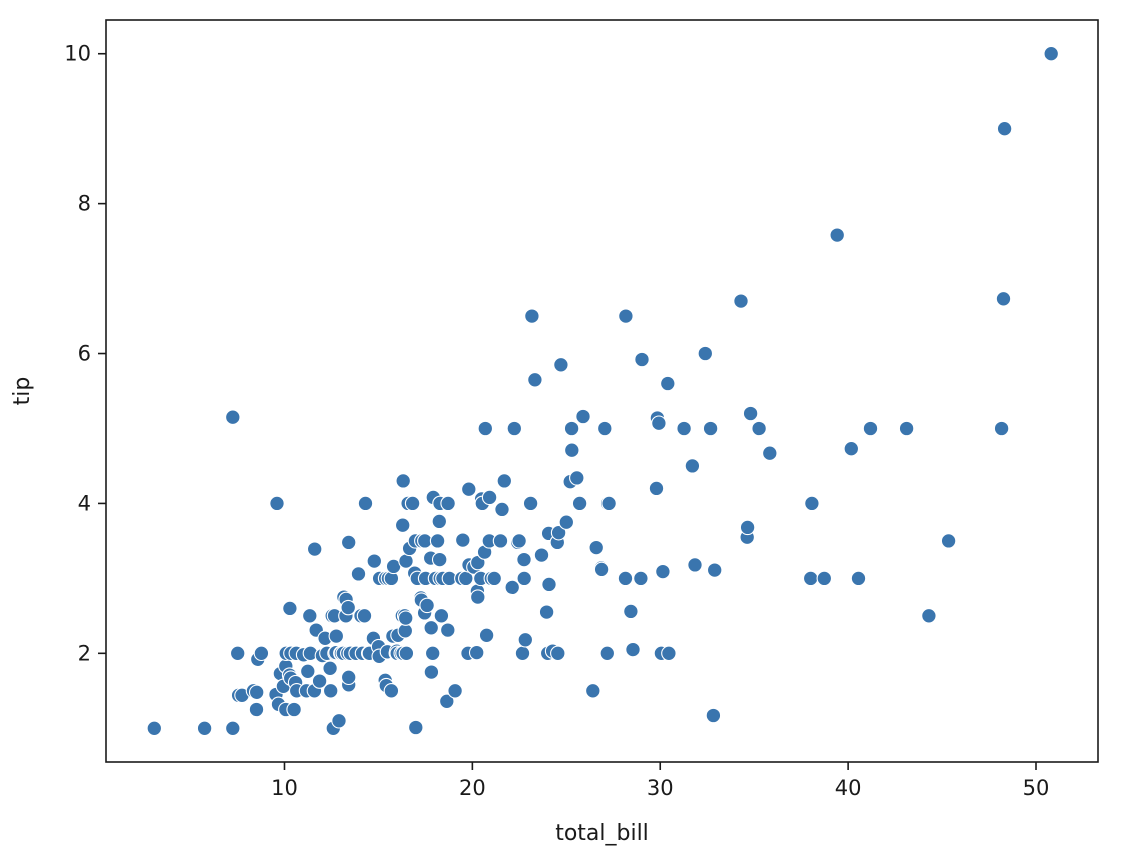 The height and width of the screenshot is (860, 1136). I want to click on y-tick-label: 8, so click(84, 204).